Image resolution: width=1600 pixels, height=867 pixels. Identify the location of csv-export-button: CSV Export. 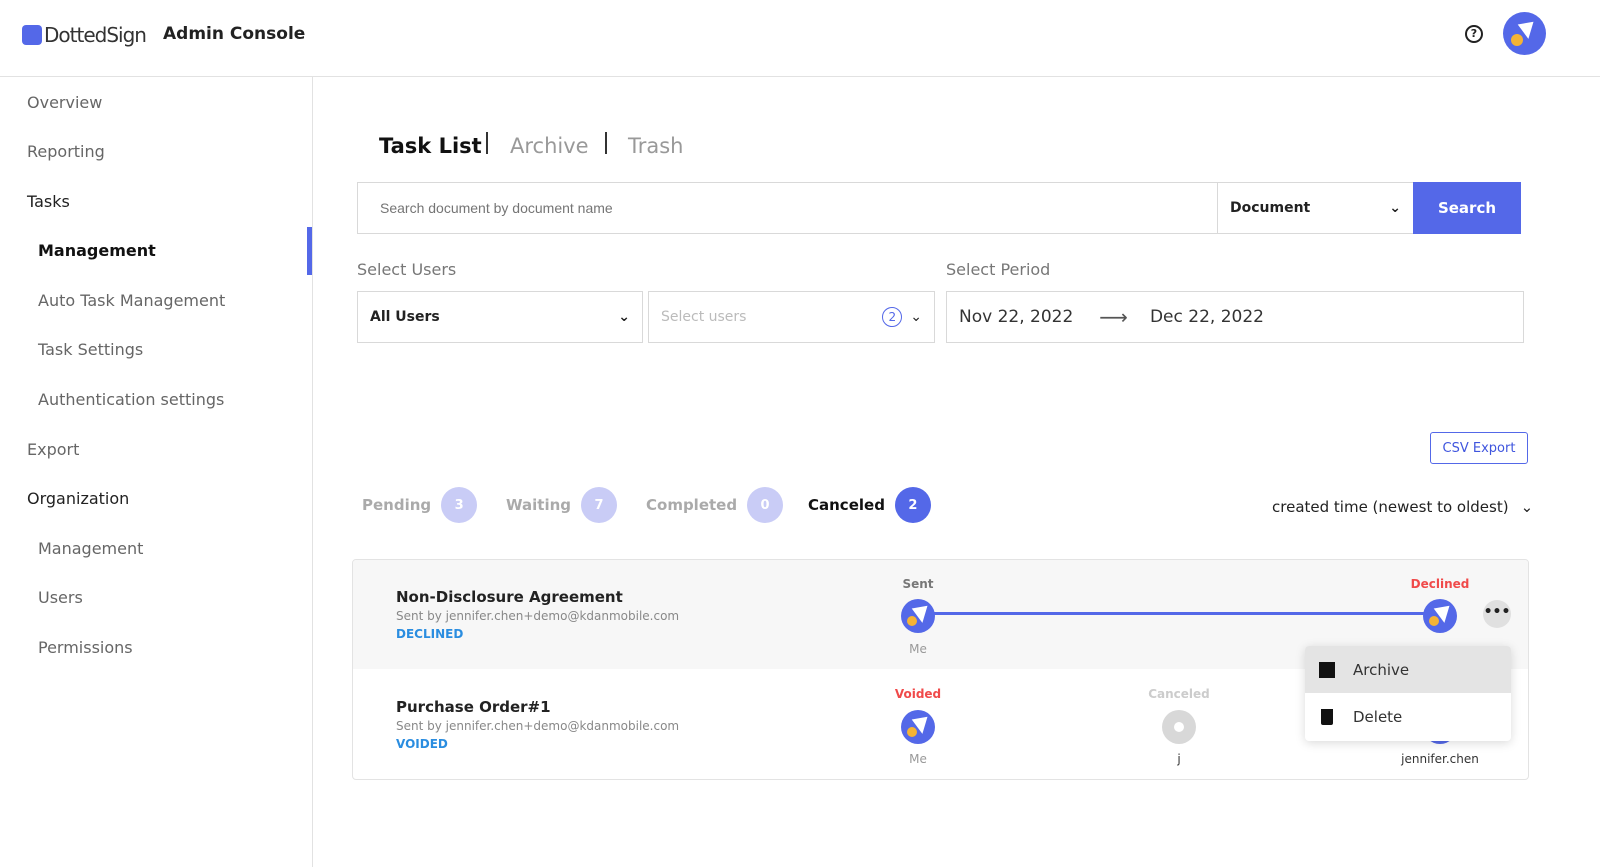
(1479, 448).